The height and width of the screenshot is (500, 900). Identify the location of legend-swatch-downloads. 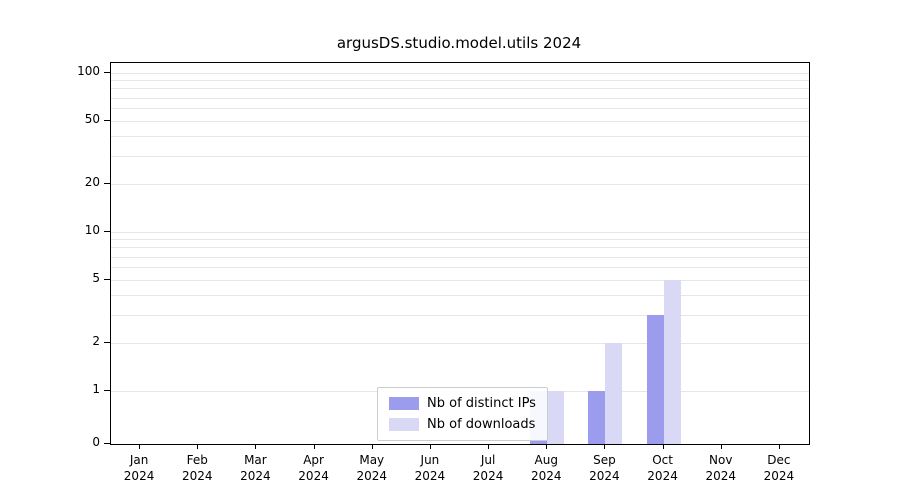
(404, 424).